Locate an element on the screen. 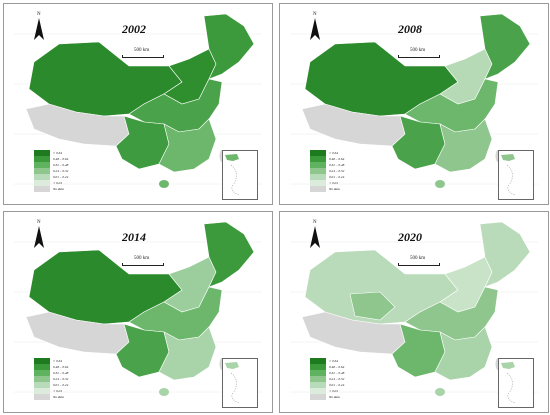 The image size is (550, 415). map-year: 2020 is located at coordinates (410, 237).